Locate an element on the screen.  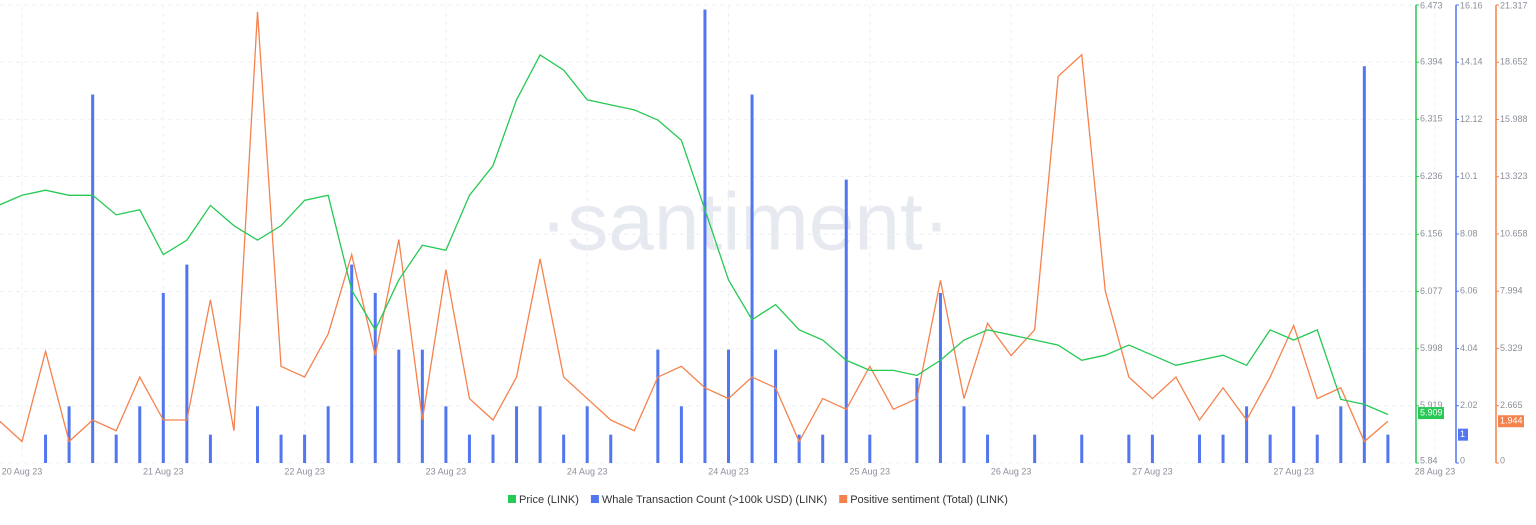
y-tick-label: 5.329 is located at coordinates (1511, 348).